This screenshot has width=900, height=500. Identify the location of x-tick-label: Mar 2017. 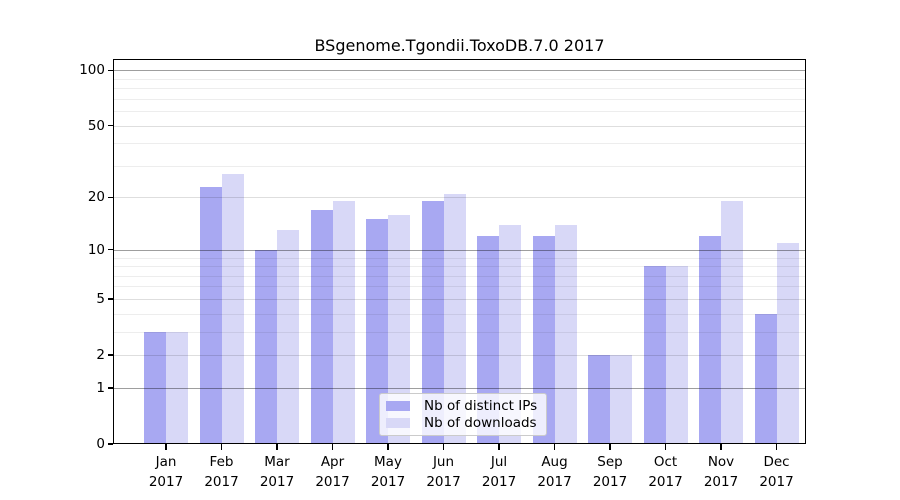
(277, 472).